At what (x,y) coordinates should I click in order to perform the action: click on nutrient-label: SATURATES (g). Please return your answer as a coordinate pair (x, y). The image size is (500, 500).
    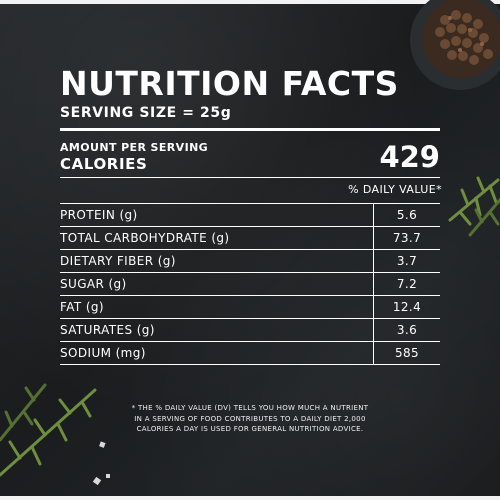
    Looking at the image, I should click on (107, 330).